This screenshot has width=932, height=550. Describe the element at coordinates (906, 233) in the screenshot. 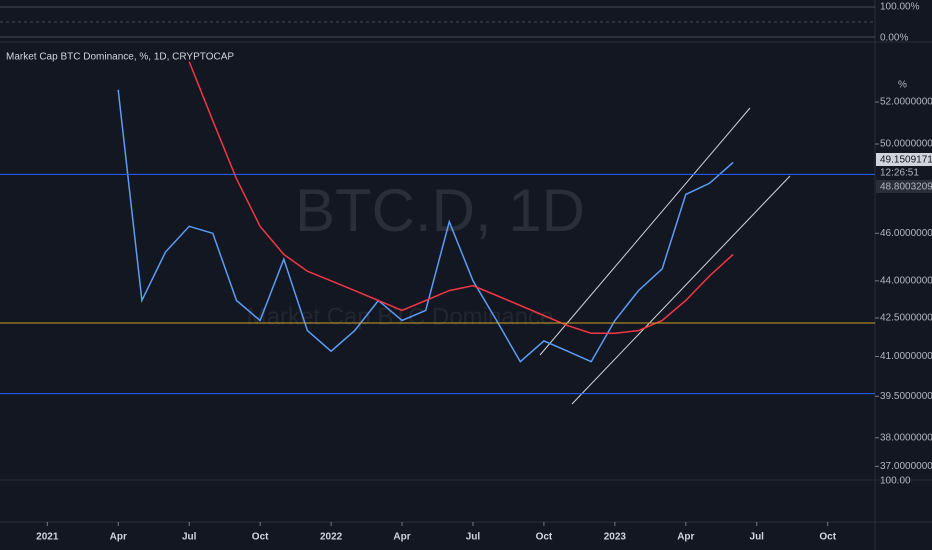

I see `y-tick-label: 46.00000000` at that location.